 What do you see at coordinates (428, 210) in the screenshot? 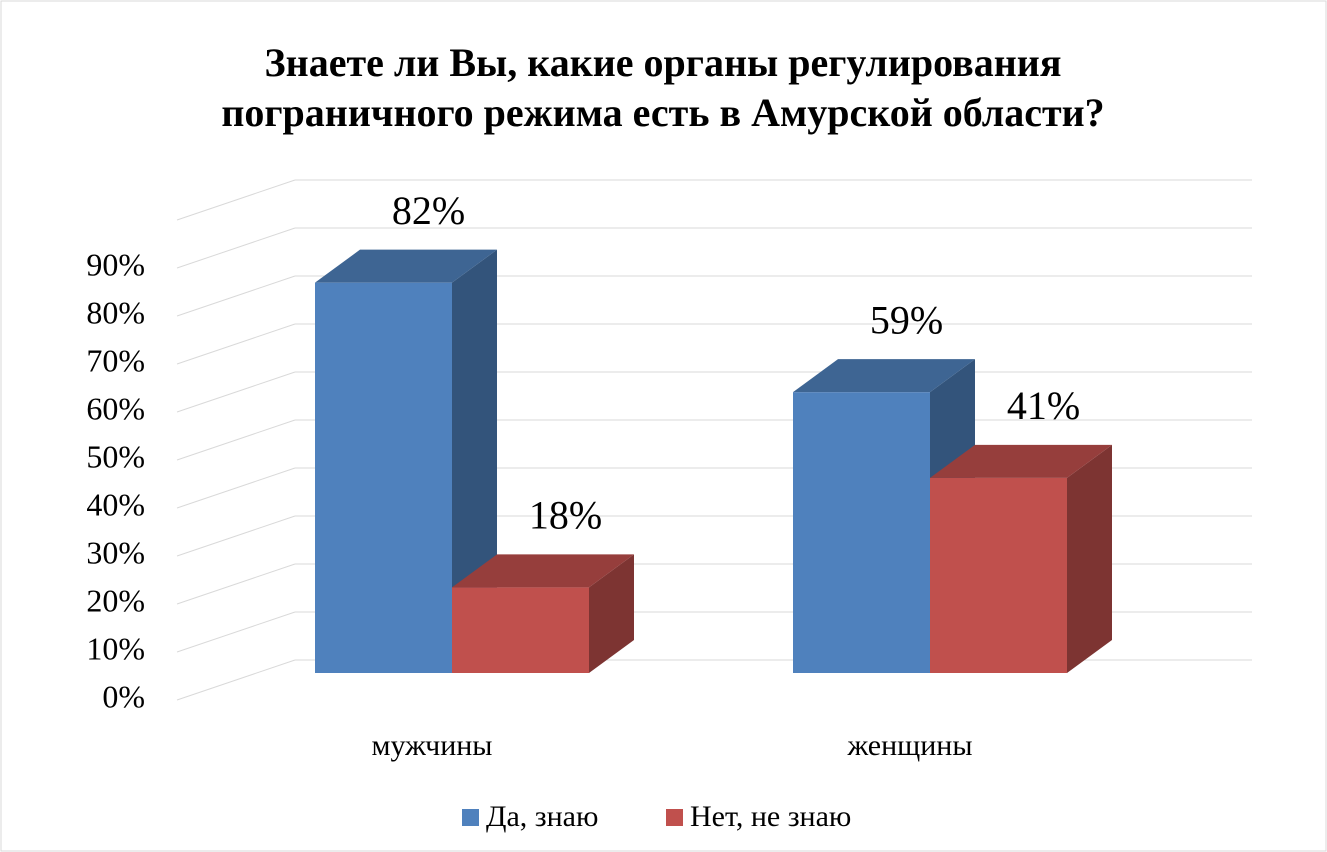
I see `data-label: 82%` at bounding box center [428, 210].